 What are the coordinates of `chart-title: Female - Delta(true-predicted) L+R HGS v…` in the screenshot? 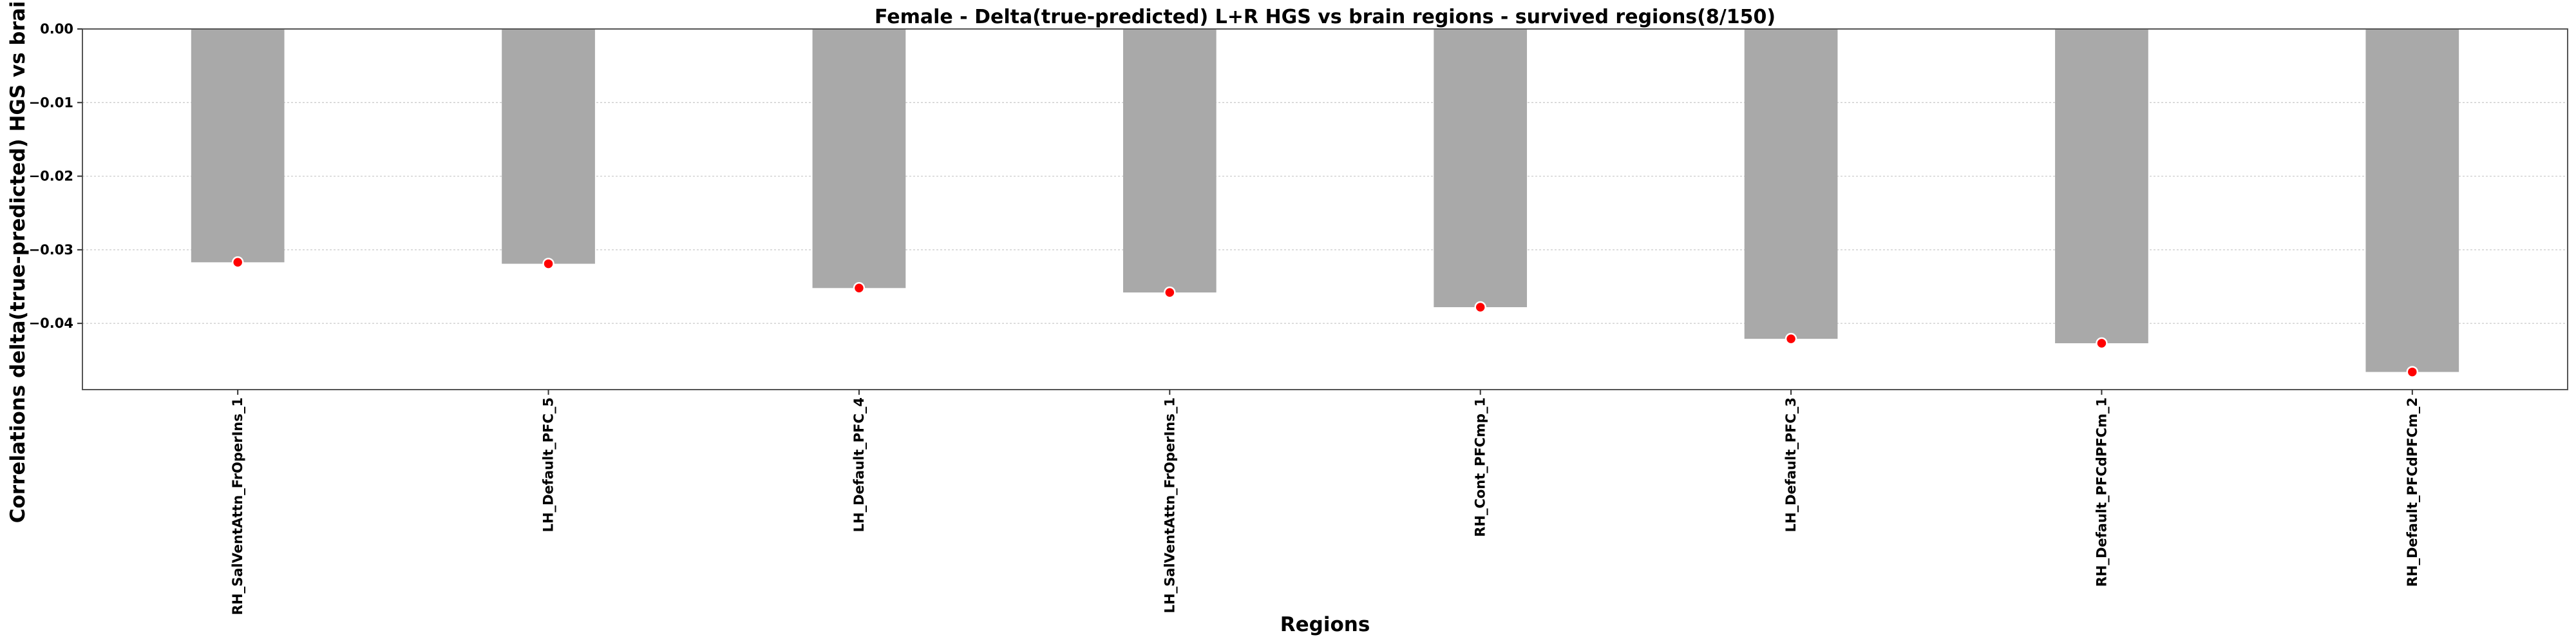 It's located at (1325, 17).